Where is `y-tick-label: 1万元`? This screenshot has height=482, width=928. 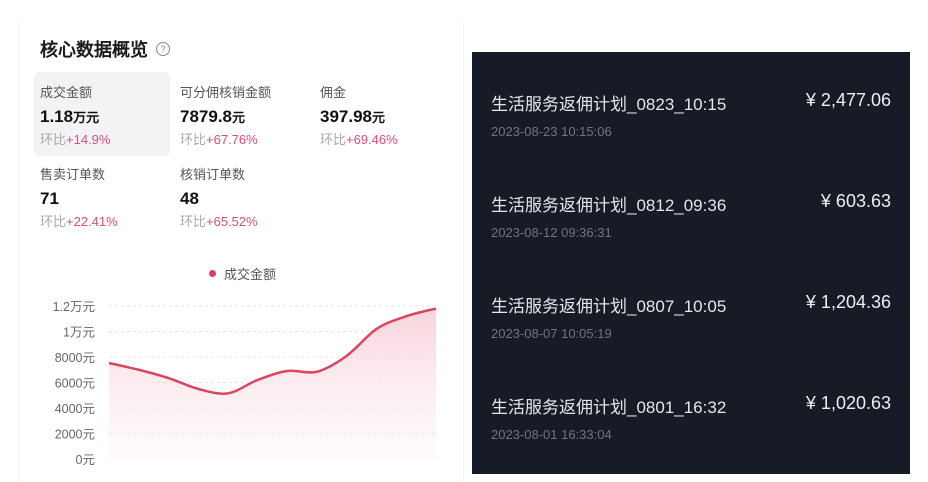 y-tick-label: 1万元 is located at coordinates (79, 333).